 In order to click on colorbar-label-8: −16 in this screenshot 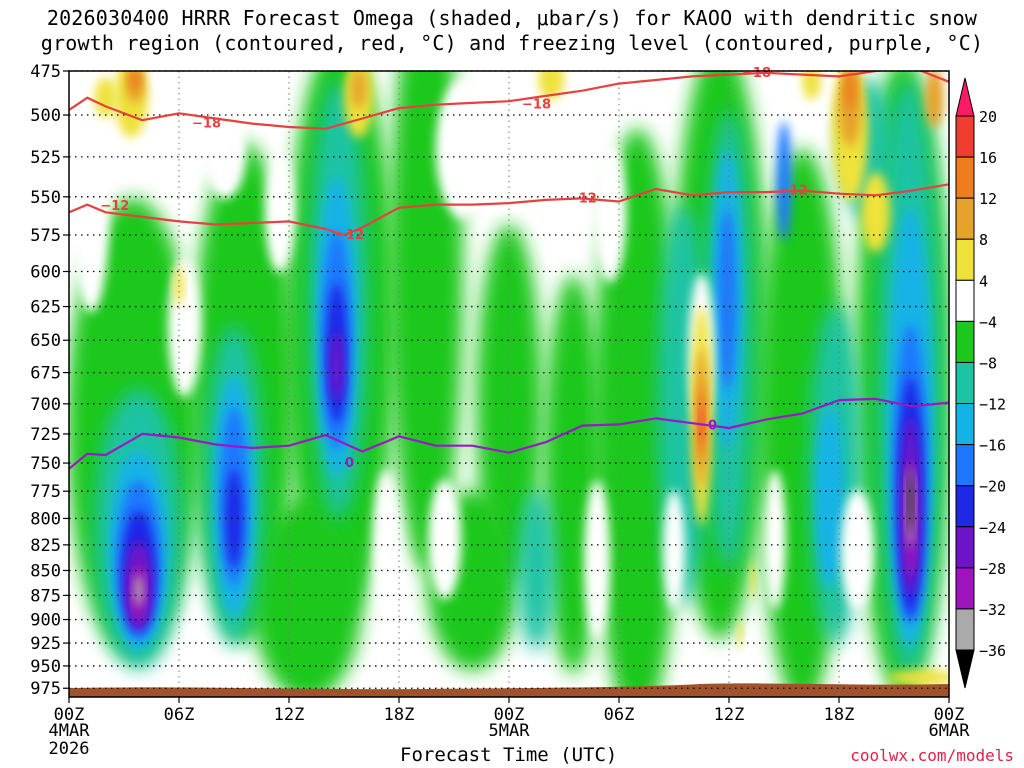, I will do `click(992, 446)`.